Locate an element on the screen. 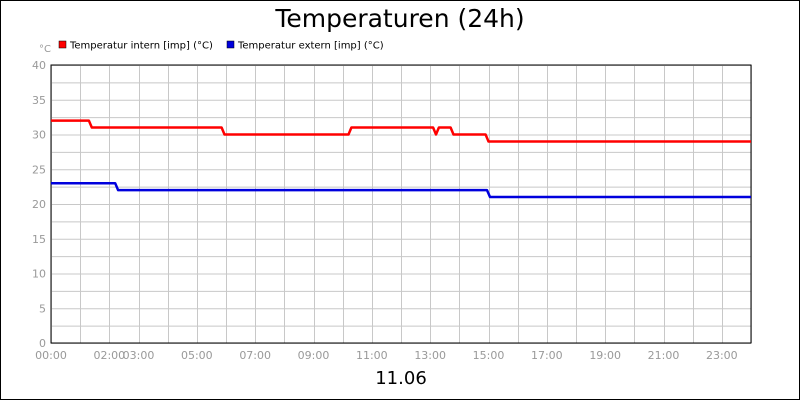 This screenshot has width=800, height=400. legend-label: Temperatur extern [imp] (°C) is located at coordinates (310, 46).